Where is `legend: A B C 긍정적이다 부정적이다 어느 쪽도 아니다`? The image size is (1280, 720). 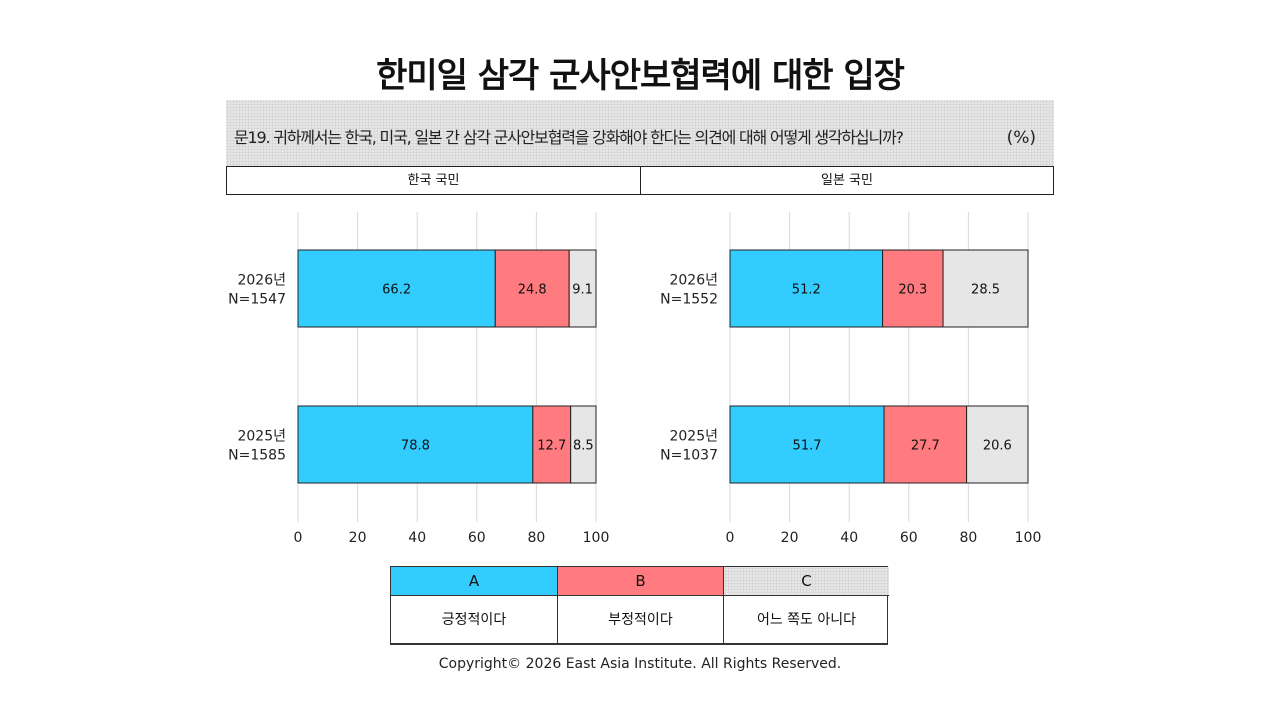
legend: A B C 긍정적이다 부정적이다 어느 쪽도 아니다 is located at coordinates (639, 605).